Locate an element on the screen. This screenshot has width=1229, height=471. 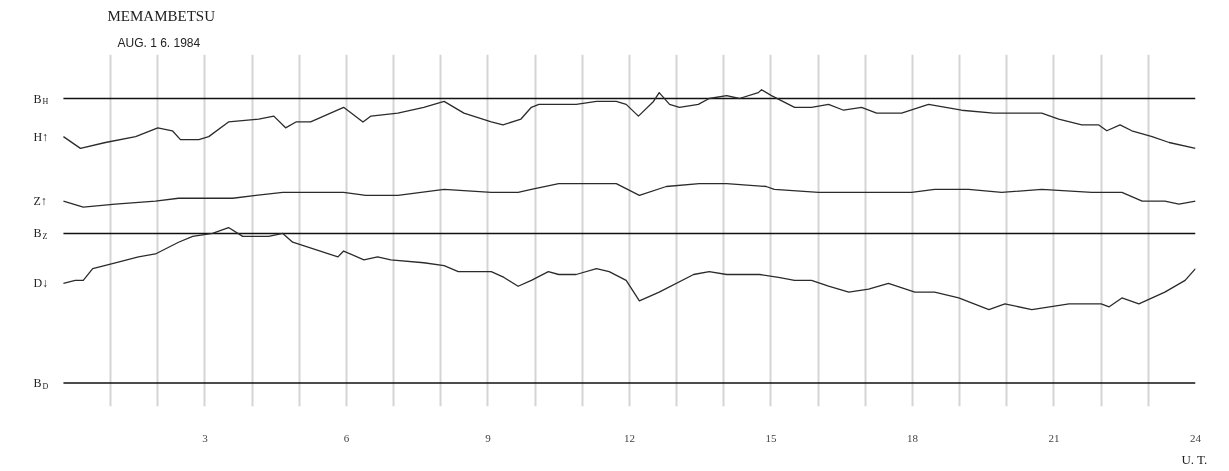
x-tick-label: 15 is located at coordinates (771, 437).